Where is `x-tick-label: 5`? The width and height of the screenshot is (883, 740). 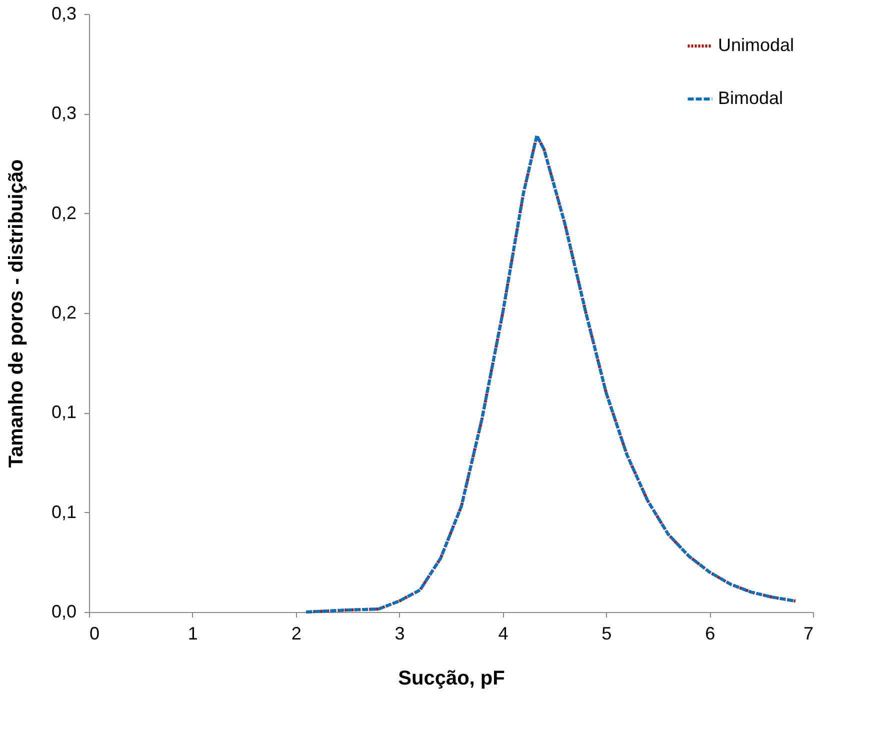 x-tick-label: 5 is located at coordinates (607, 634).